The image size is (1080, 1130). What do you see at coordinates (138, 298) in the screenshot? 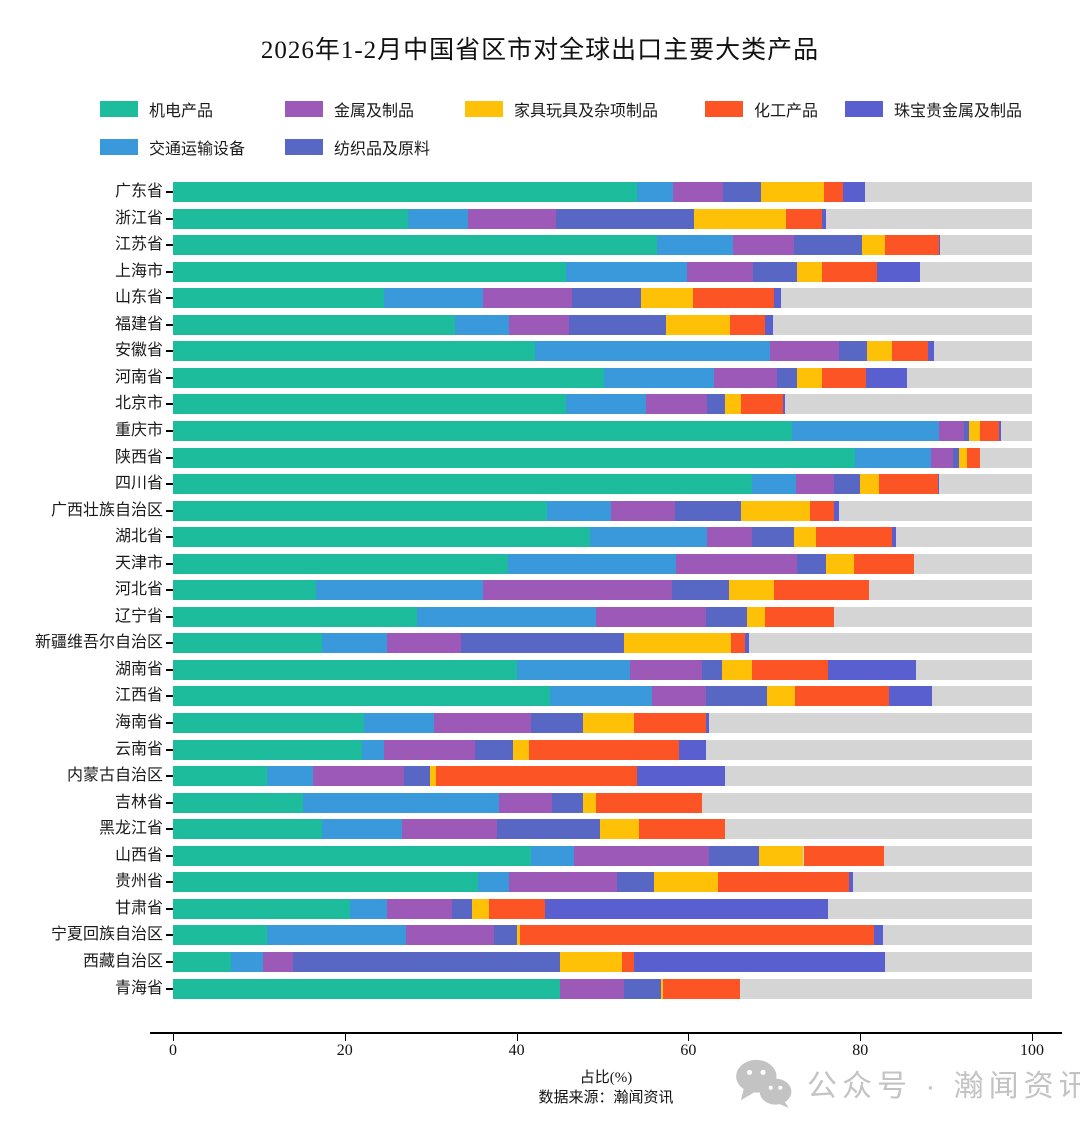
I see `category-label: 山东省` at bounding box center [138, 298].